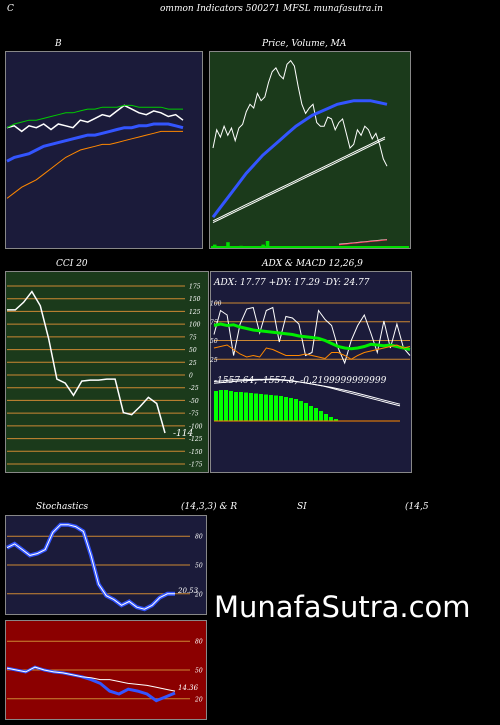 The height and width of the screenshot is (725, 500). What do you see at coordinates (194, 388) in the screenshot?
I see `tick-label: -25` at bounding box center [194, 388].